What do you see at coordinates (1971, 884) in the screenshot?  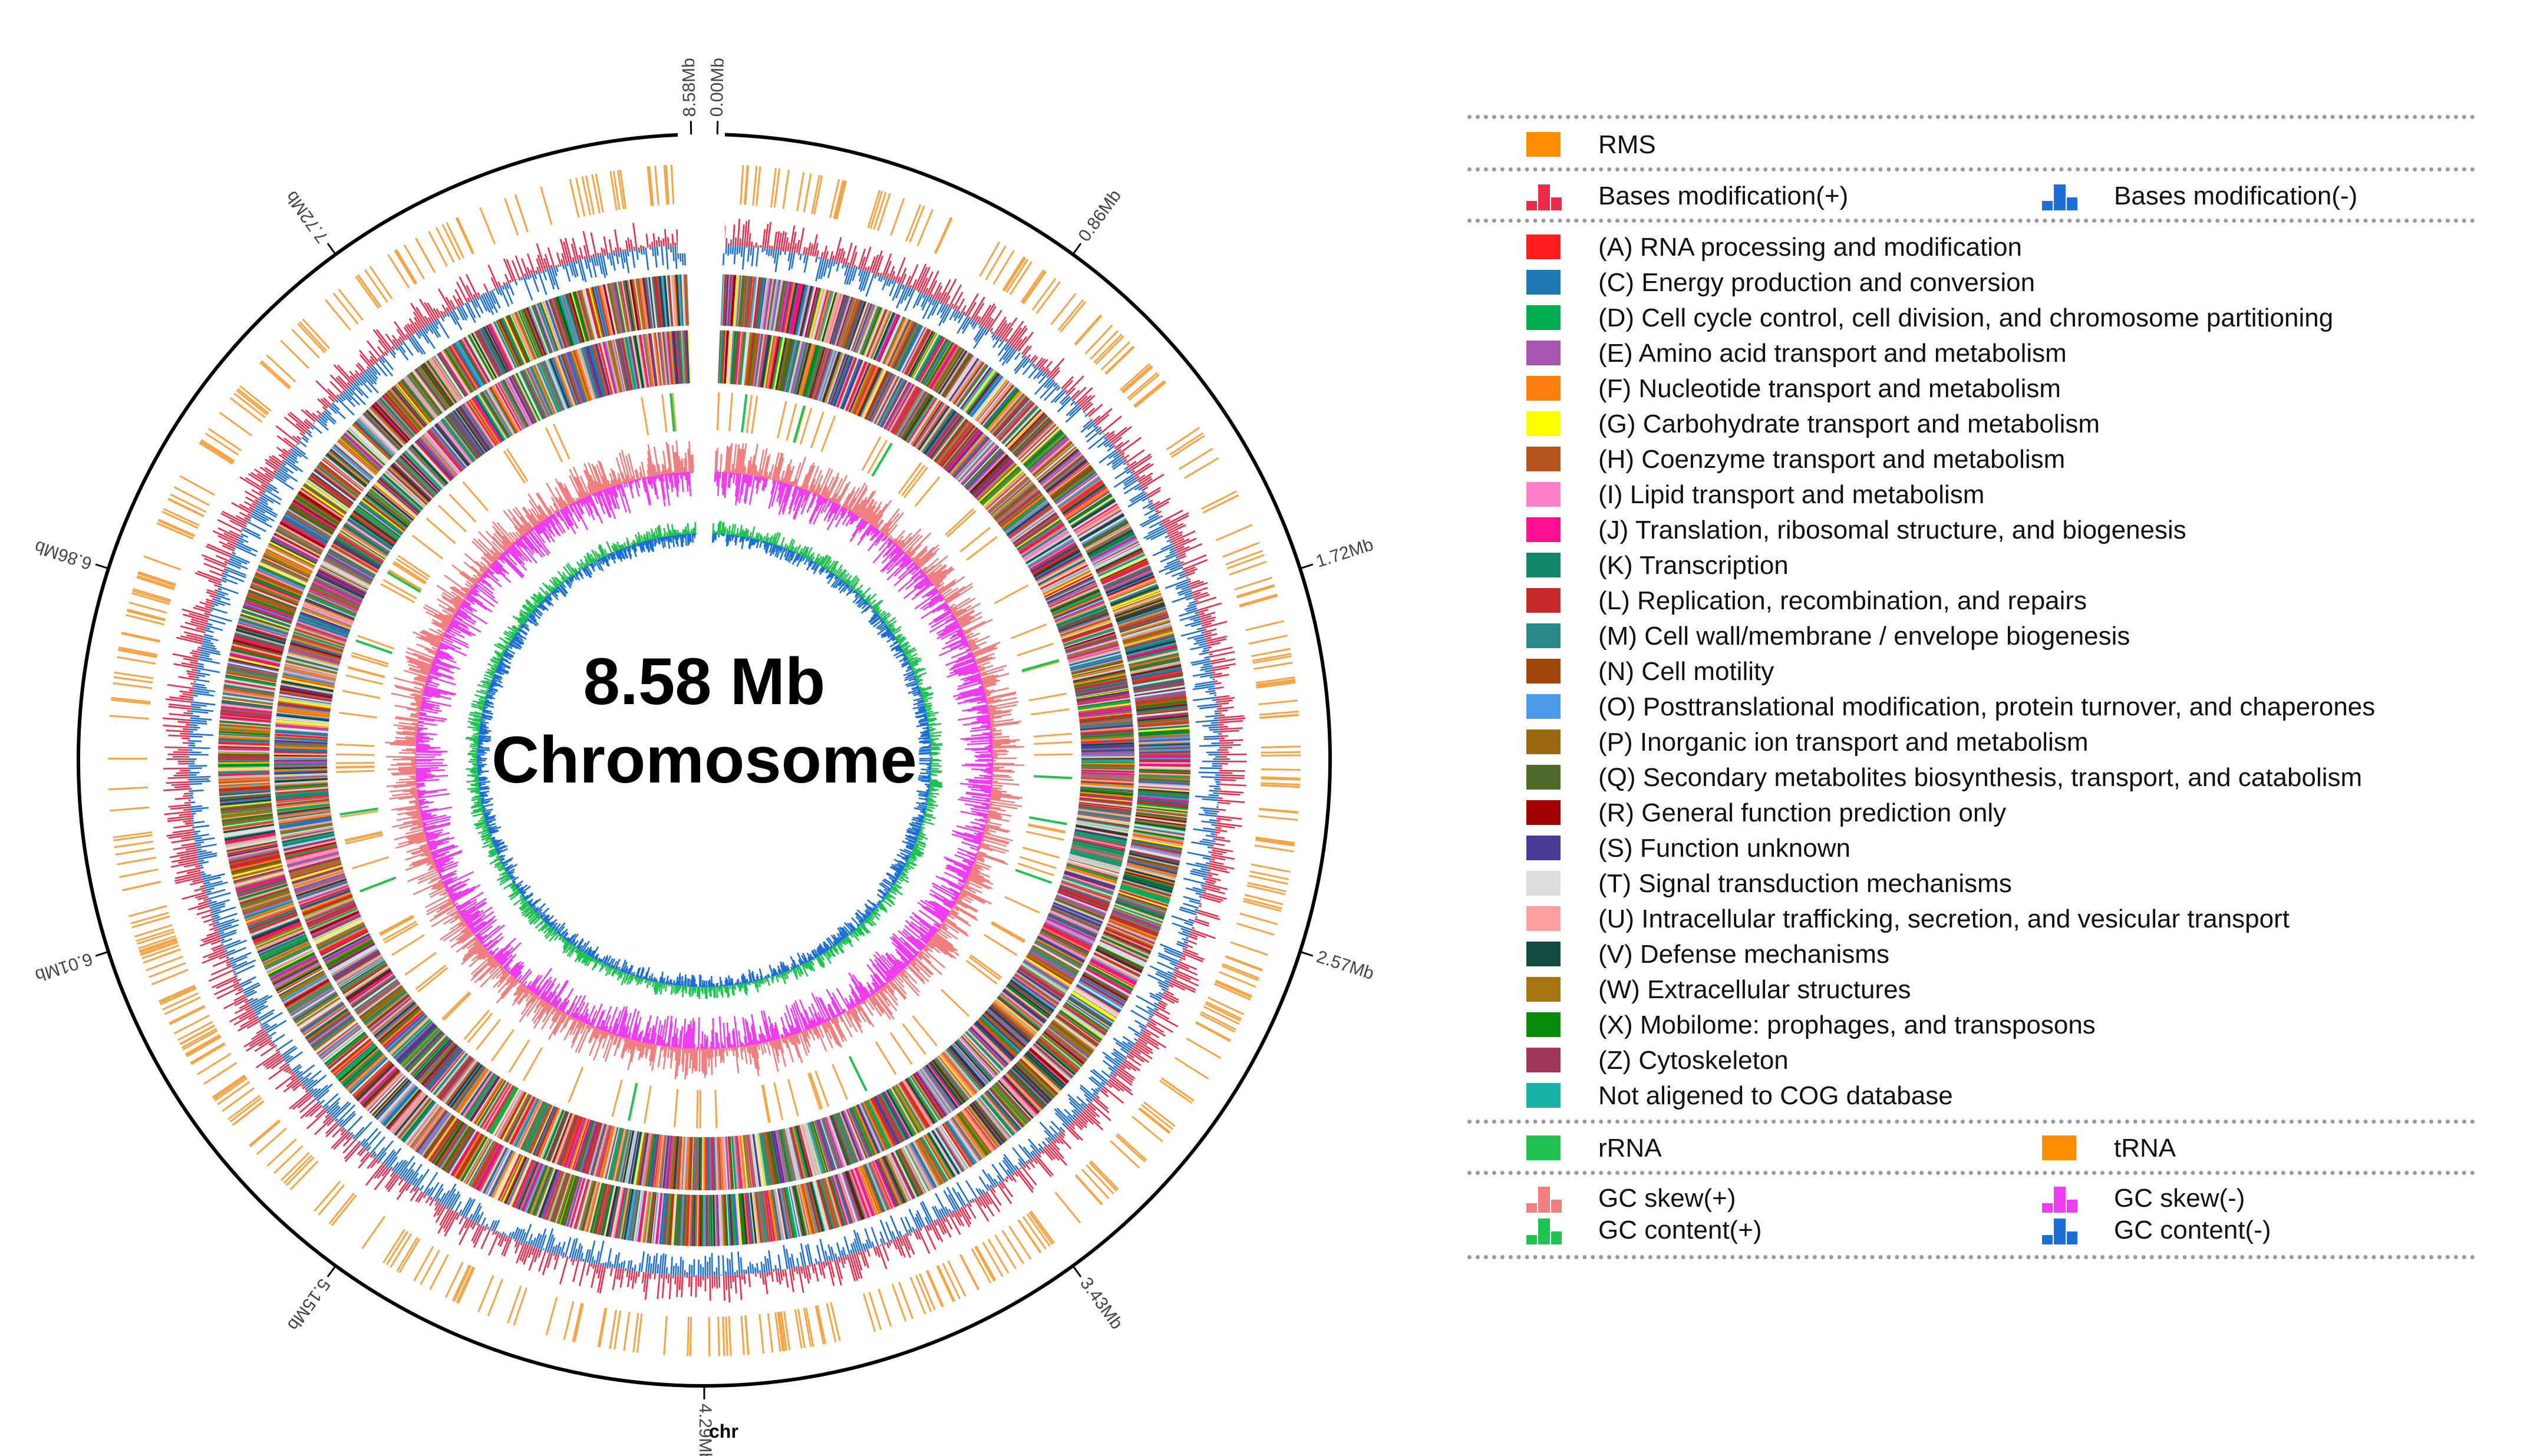 I see `cog-legend-item: (T) Signal transduction mechanisms` at bounding box center [1971, 884].